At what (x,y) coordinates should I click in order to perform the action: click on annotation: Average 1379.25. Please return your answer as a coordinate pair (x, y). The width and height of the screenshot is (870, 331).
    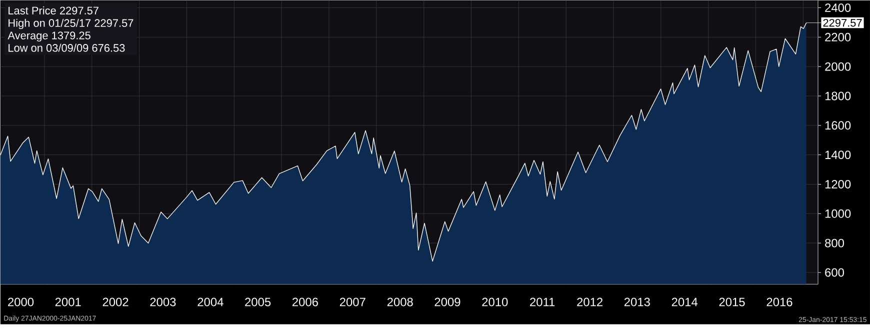
    Looking at the image, I should click on (49, 37).